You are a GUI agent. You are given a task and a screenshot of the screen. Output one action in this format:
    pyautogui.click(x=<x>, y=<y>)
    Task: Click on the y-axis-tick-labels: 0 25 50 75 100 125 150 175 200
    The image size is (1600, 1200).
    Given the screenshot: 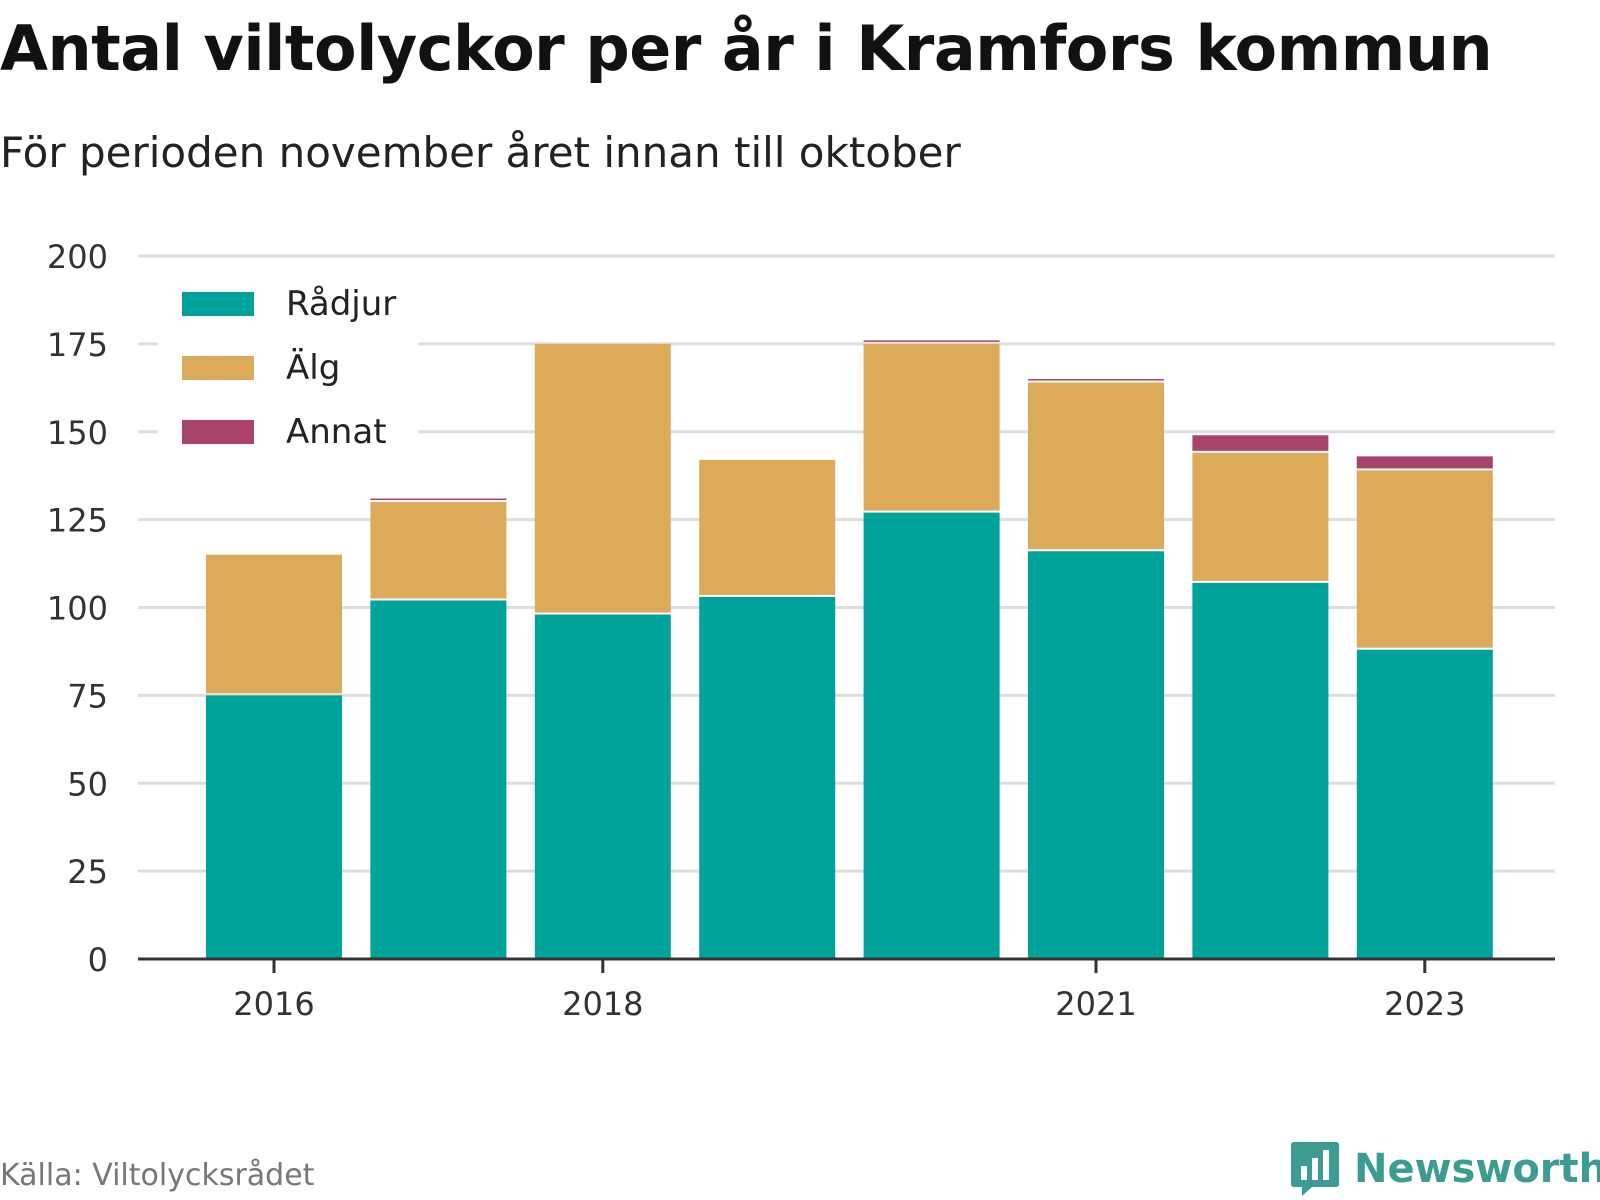 What is the action you would take?
    pyautogui.click(x=77, y=608)
    